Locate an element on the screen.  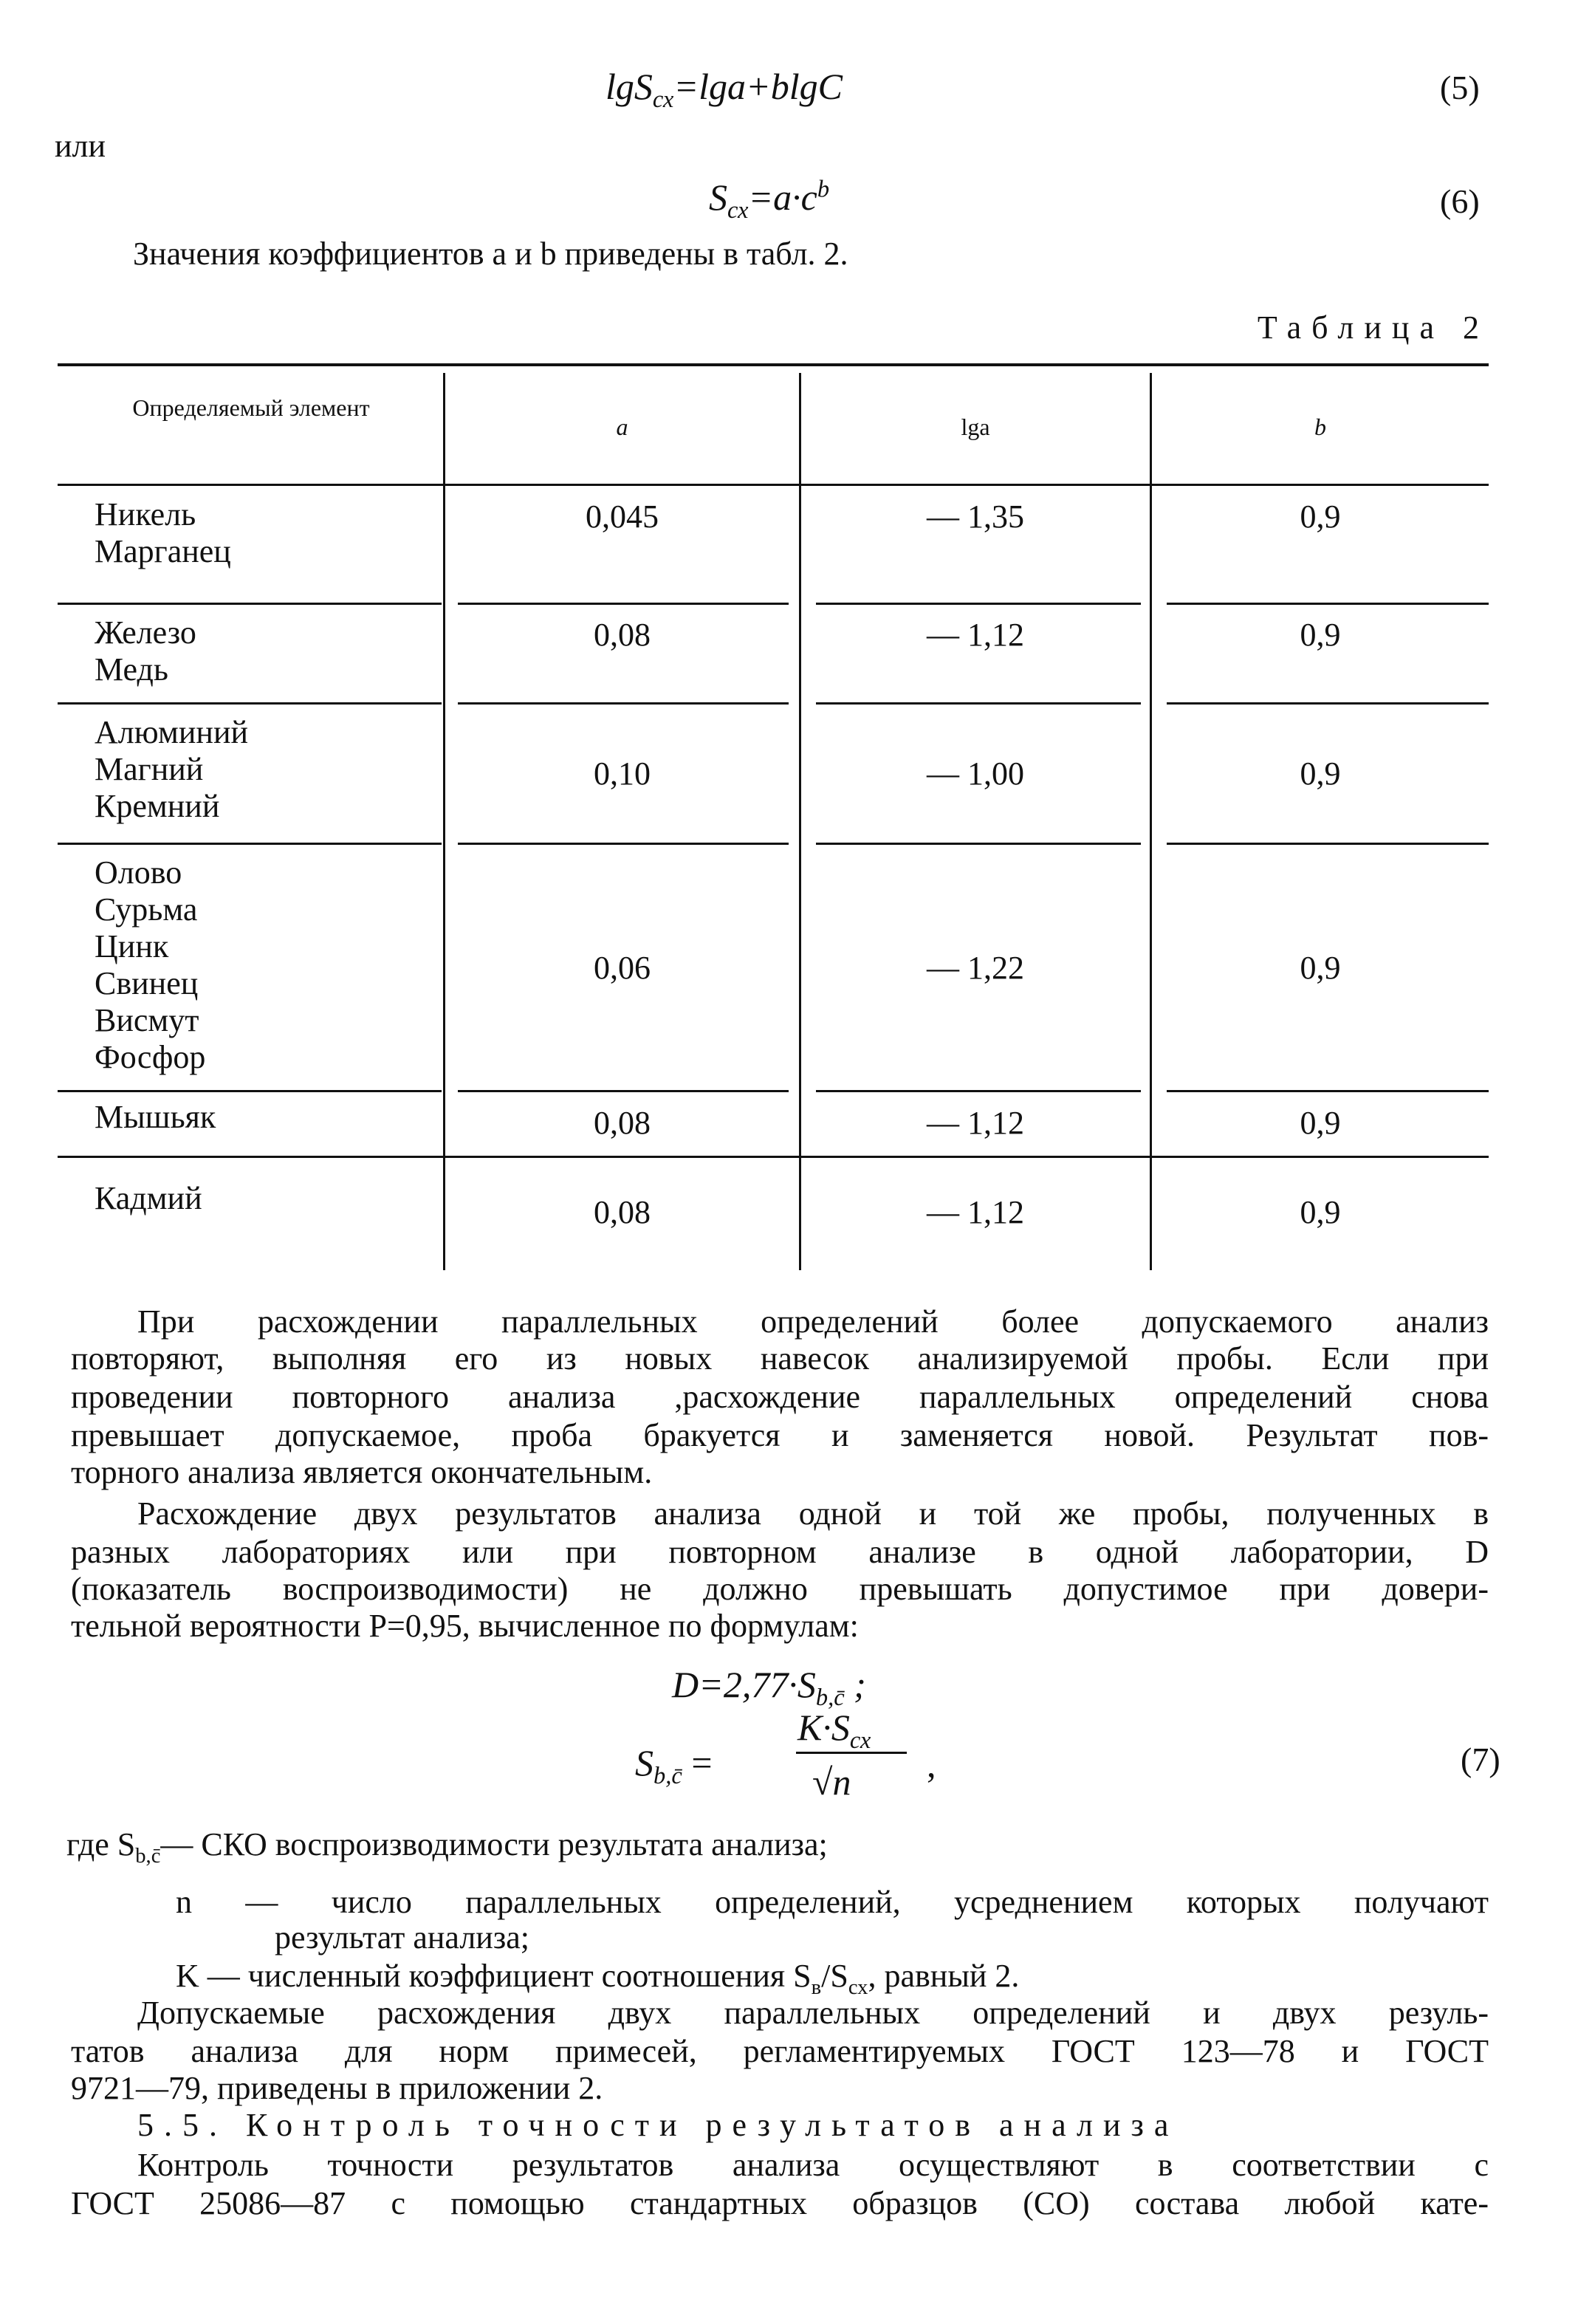
cell-lga: — 1,22 is located at coordinates (975, 967).